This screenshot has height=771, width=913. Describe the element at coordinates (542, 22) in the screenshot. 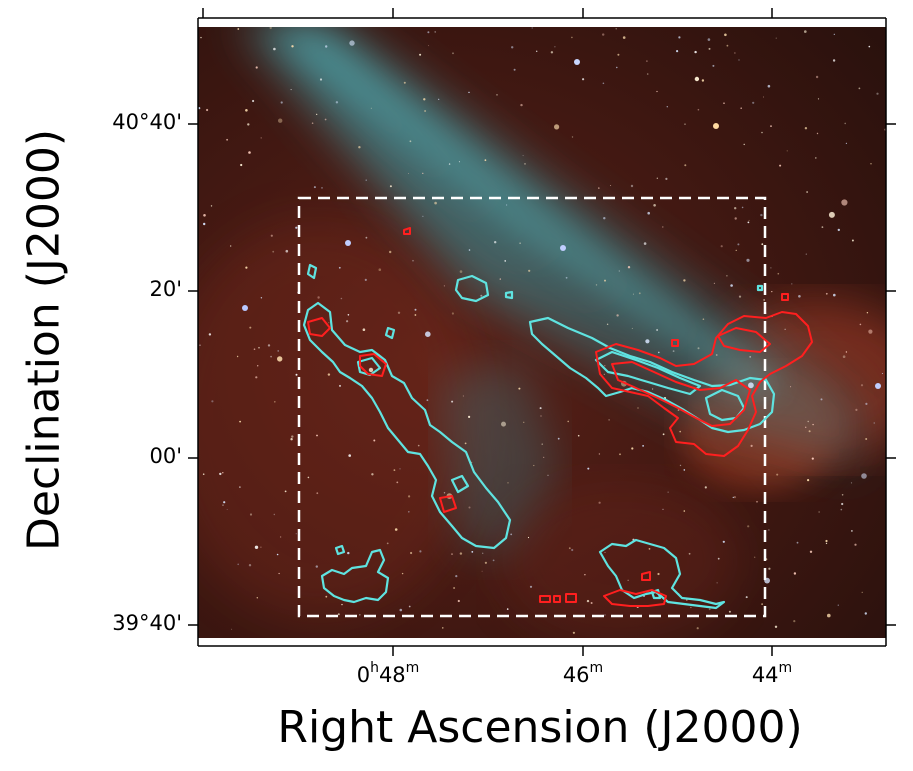

I see `image-border-top` at that location.